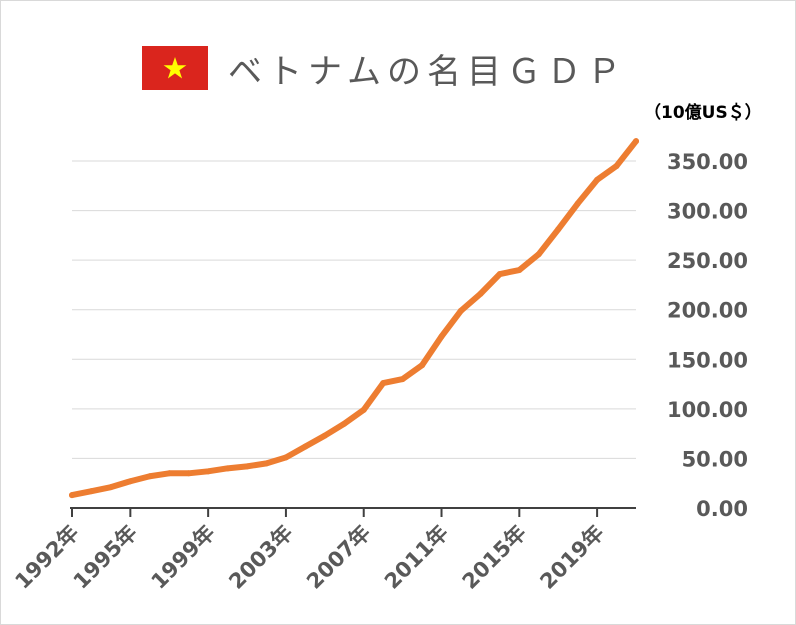 The image size is (796, 625). I want to click on y-tick-label: 50.00, so click(715, 459).